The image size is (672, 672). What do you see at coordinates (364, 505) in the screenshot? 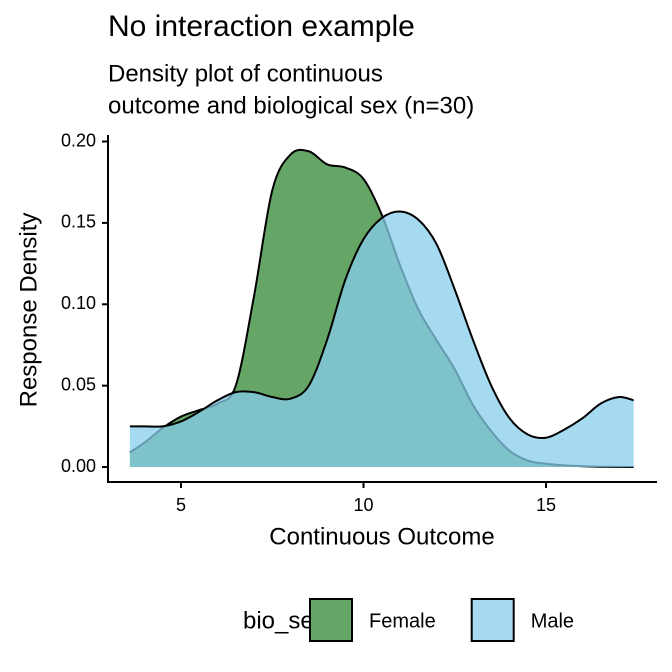
I see `x-tick-label: 10` at bounding box center [364, 505].